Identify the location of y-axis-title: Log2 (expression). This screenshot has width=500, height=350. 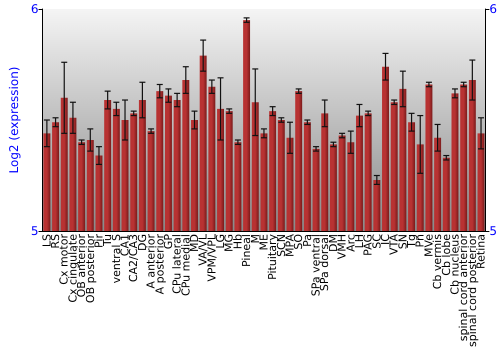
(14, 120).